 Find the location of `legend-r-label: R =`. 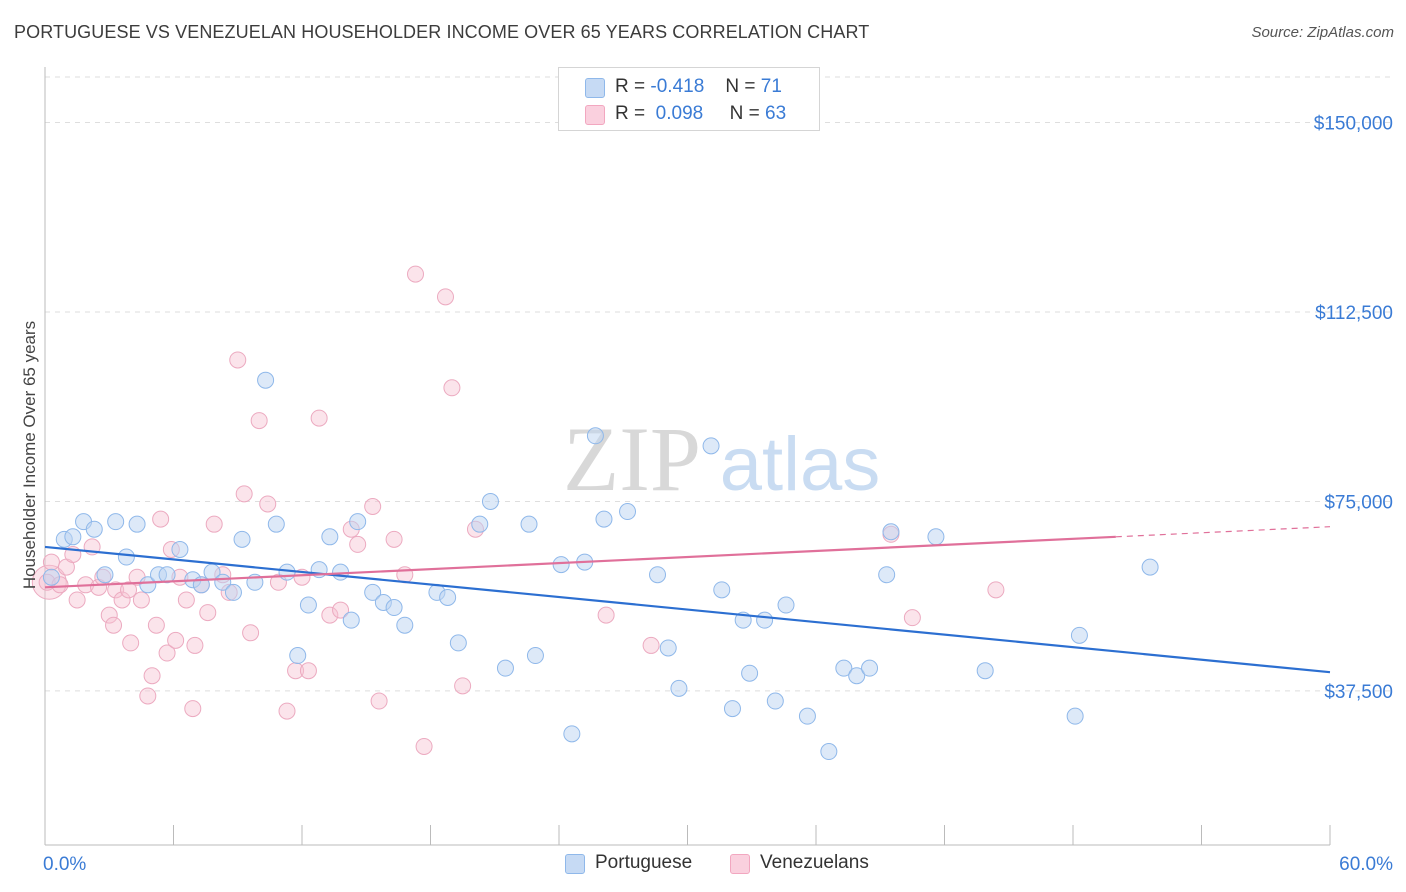

legend-r-label: R = is located at coordinates (630, 113).